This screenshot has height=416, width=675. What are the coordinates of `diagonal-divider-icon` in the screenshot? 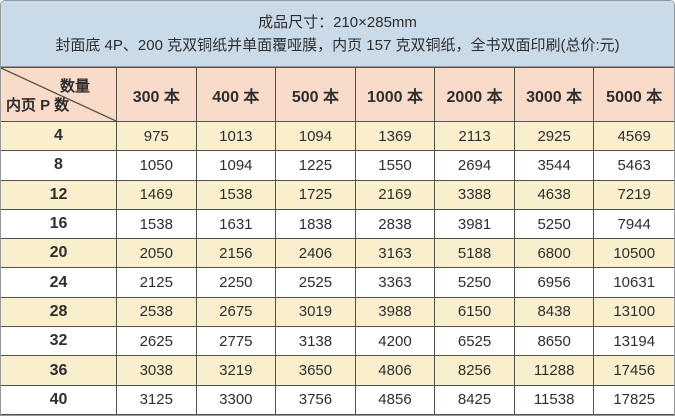 It's located at (58, 94).